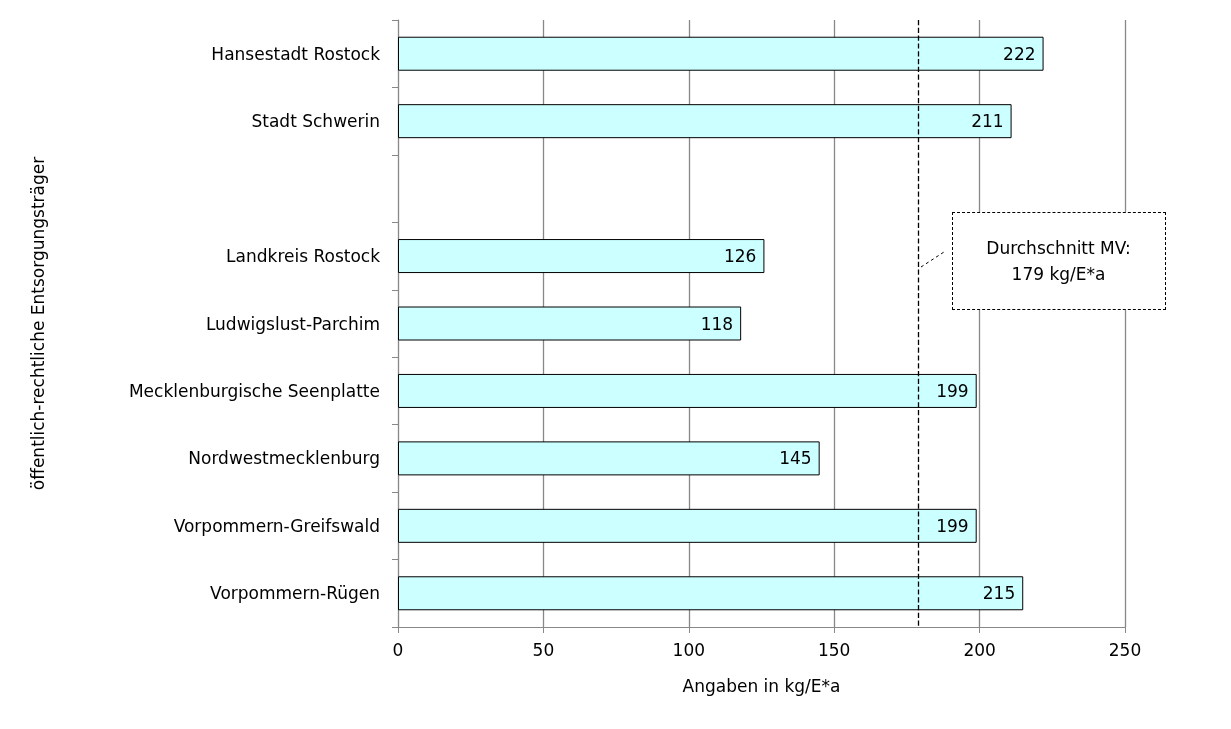  I want to click on x-tick-label: 100, so click(689, 649).